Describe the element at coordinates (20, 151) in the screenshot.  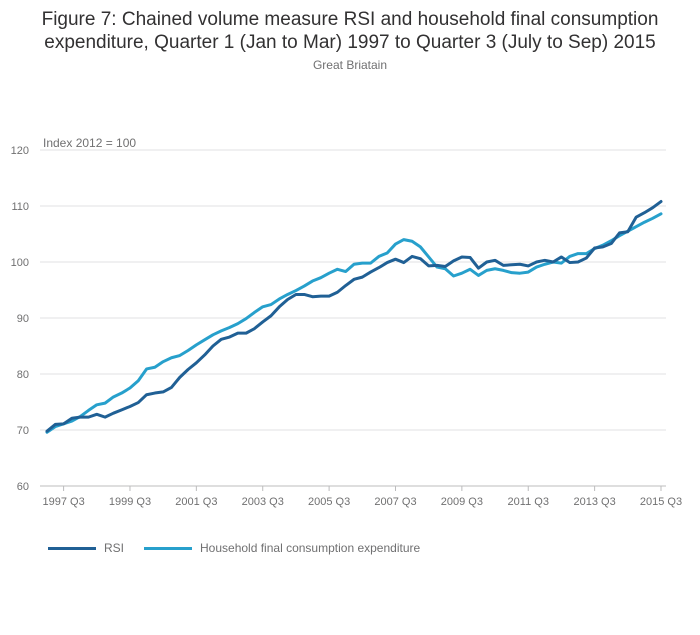
I see `y-tick-label: 120` at that location.